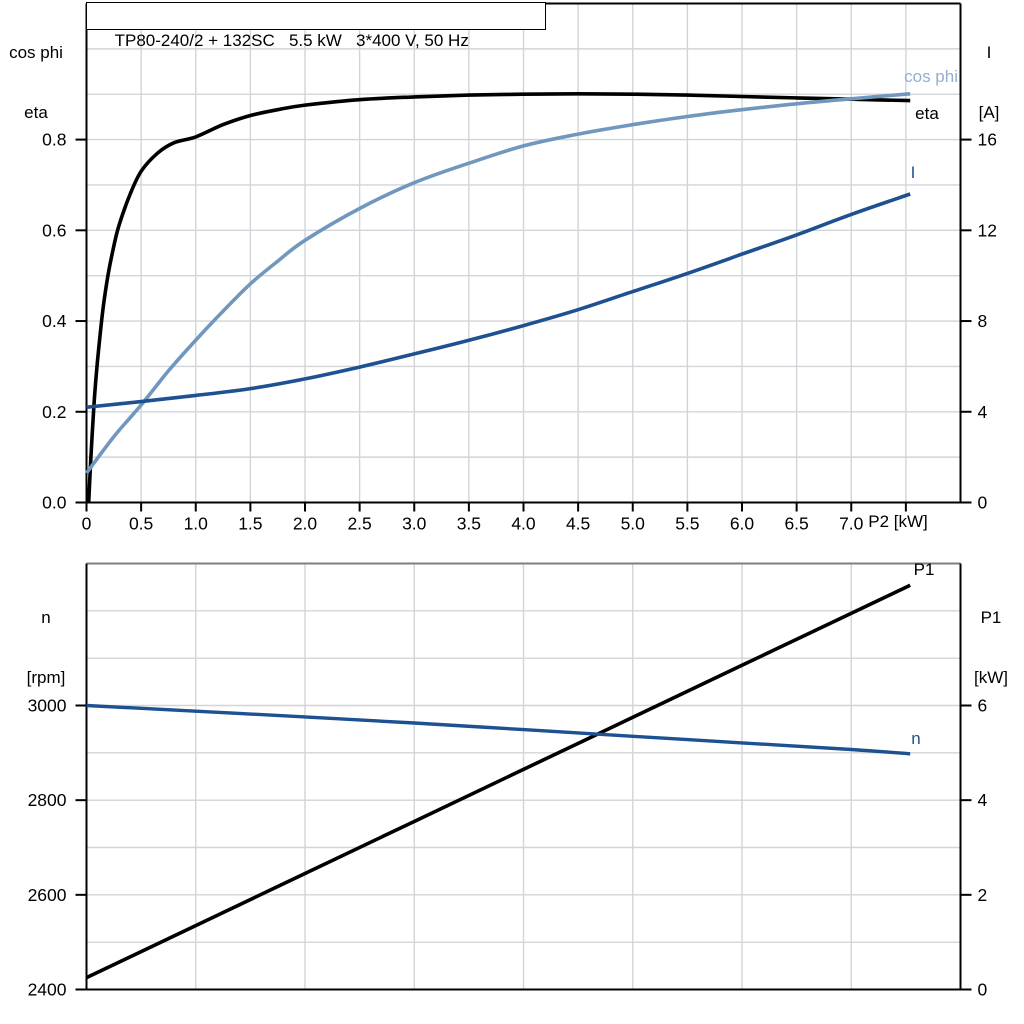  Describe the element at coordinates (742, 524) in the screenshot. I see `x-tick-label: 6.0` at that location.